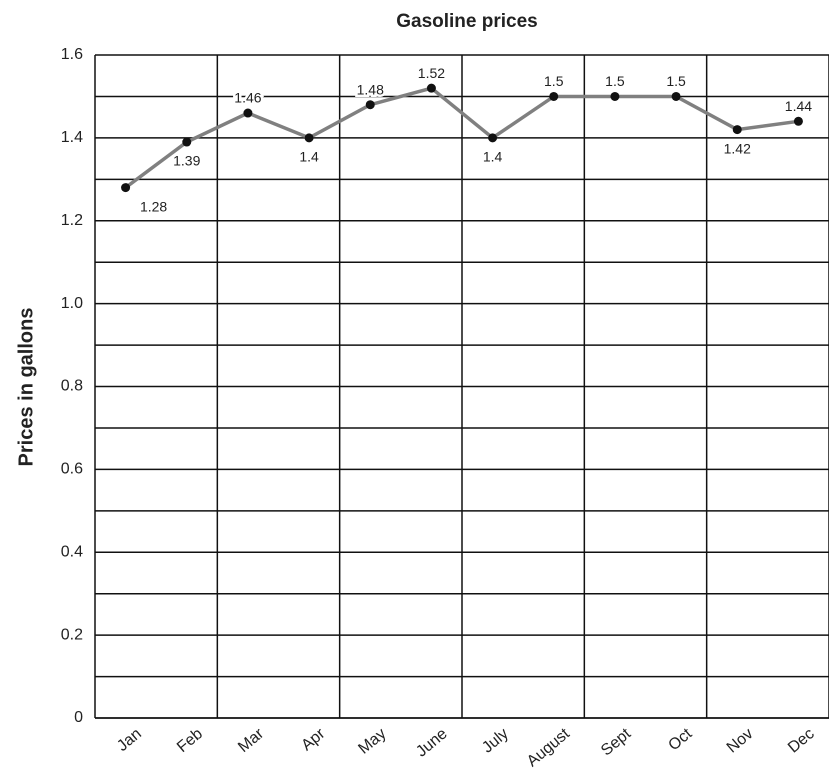 The width and height of the screenshot is (829, 779). I want to click on x-tick-label: Mar, so click(251, 740).